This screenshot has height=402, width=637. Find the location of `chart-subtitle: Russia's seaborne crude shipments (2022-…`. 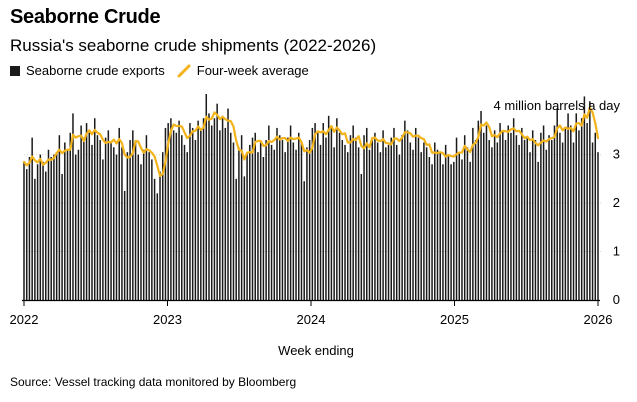

chart-subtitle: Russia's seaborne crude shipments (2022-… is located at coordinates (193, 45).